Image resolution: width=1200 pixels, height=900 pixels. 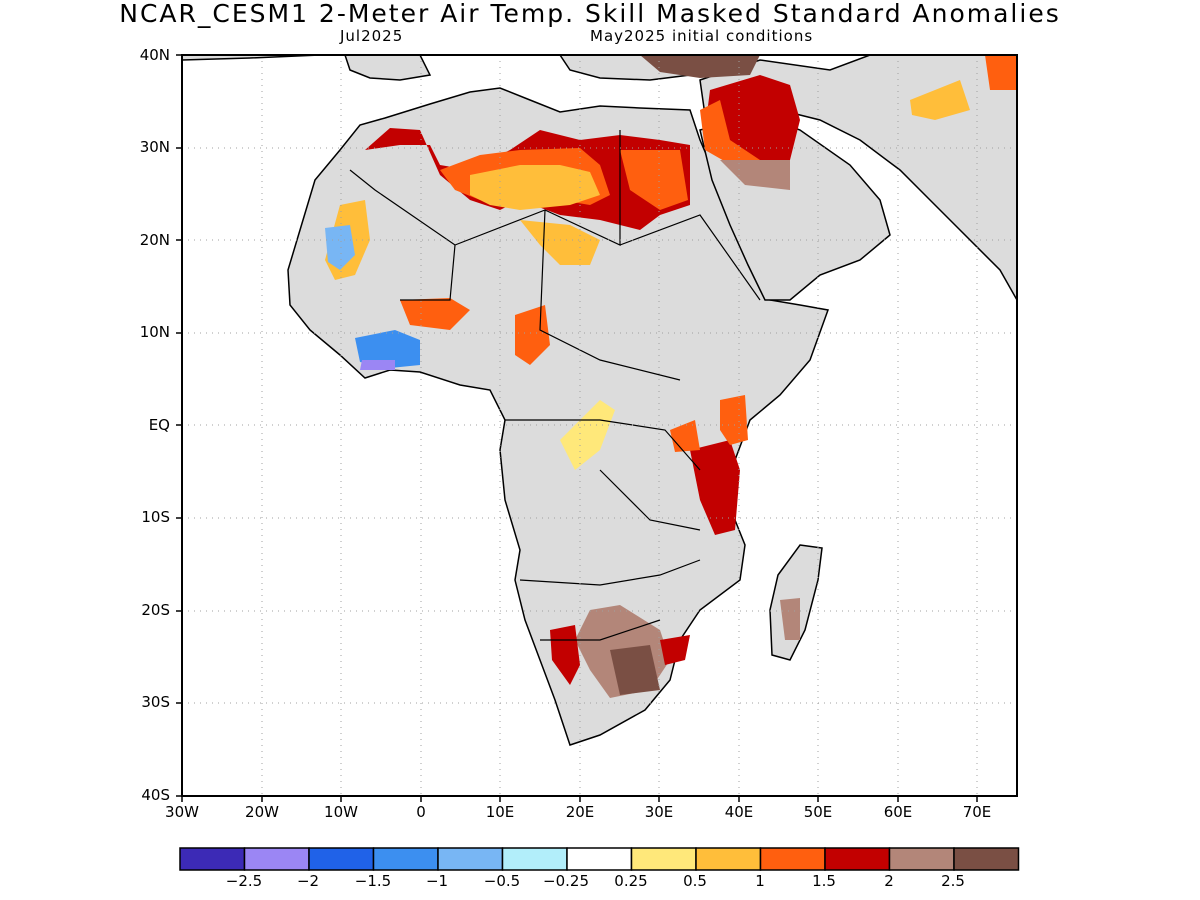 What do you see at coordinates (377, 365) in the screenshot?
I see `guinea-strong-cool` at bounding box center [377, 365].